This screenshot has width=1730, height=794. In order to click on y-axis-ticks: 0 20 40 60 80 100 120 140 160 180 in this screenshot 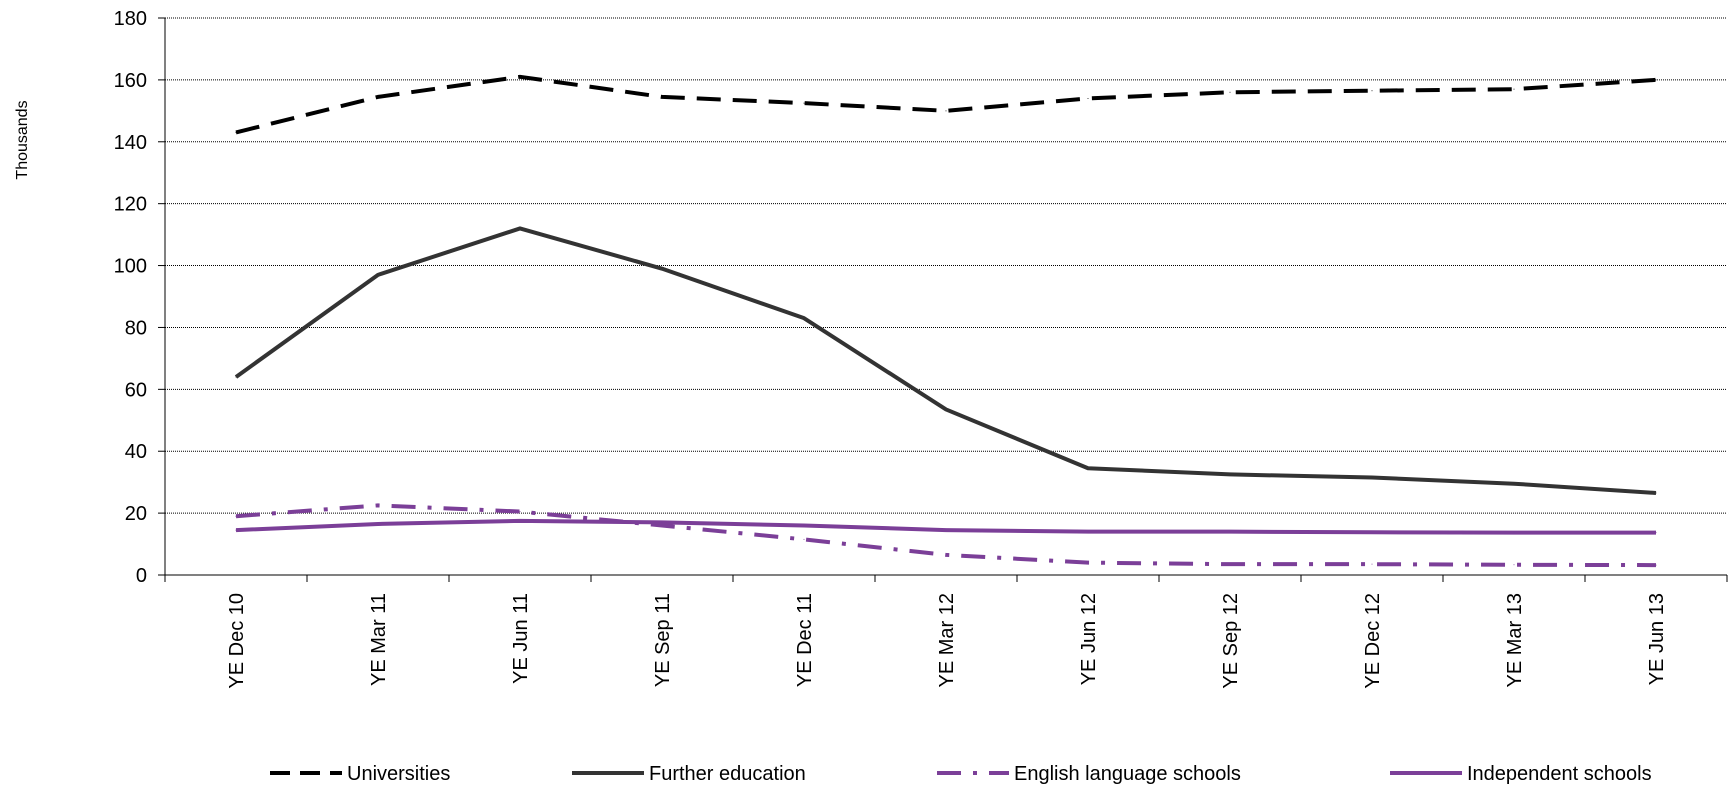, I will do `click(139, 297)`.